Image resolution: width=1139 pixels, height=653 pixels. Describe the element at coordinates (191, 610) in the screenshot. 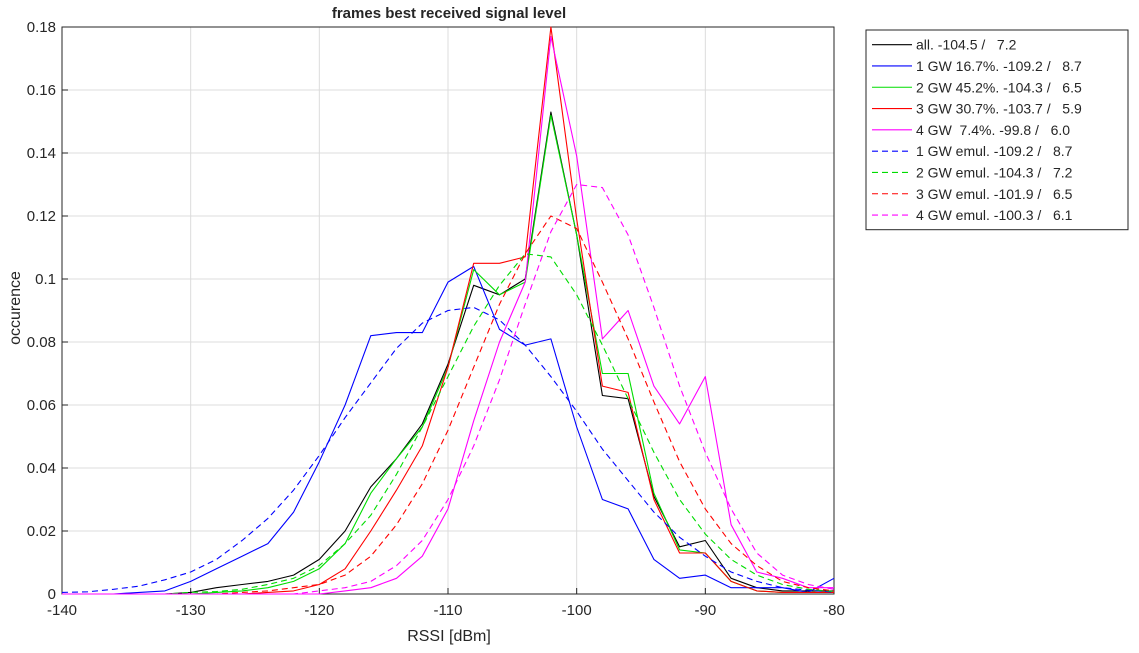

I see `x-tick-label: -130` at that location.